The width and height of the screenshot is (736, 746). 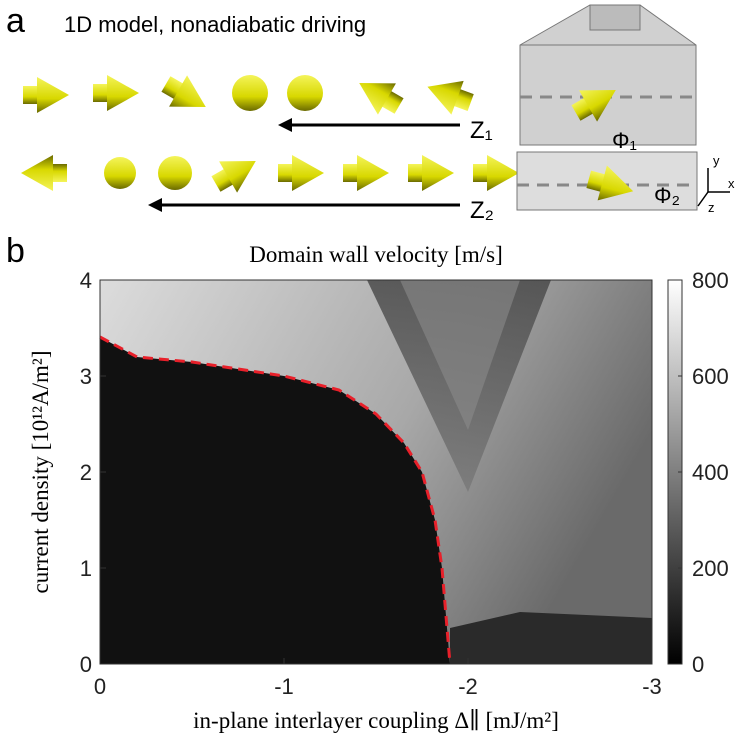 What do you see at coordinates (86, 664) in the screenshot?
I see `y-tick-label: 0` at bounding box center [86, 664].